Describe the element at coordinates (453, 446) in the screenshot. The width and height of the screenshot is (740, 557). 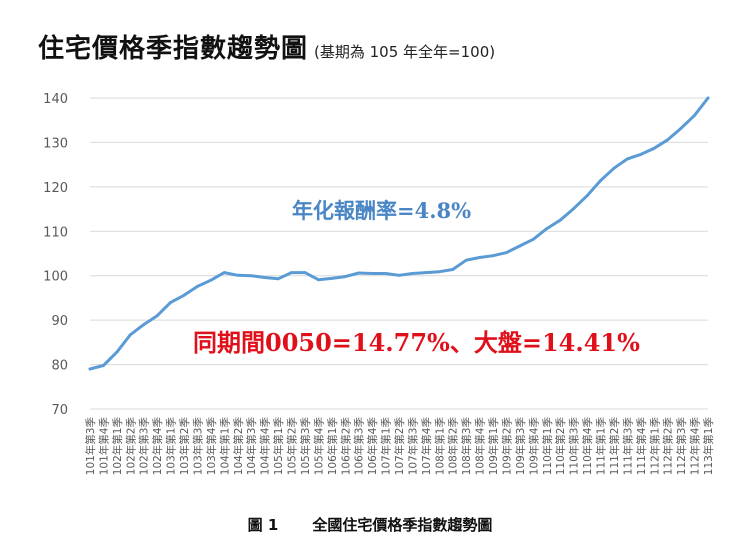
I see `x-tick-label: 108年第2季` at that location.